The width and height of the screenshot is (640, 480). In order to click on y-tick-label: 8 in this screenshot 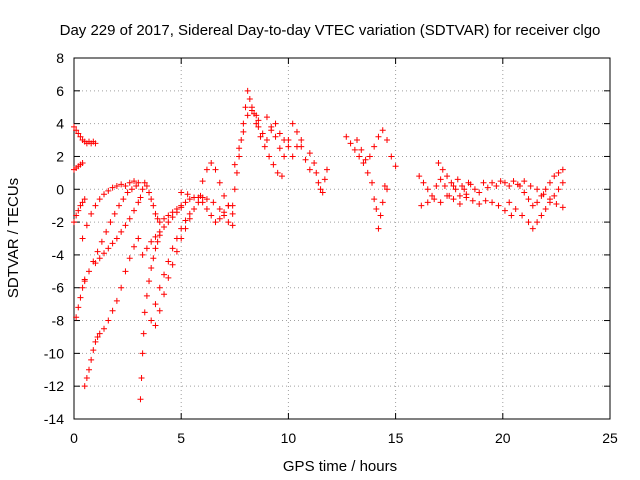, I will do `click(60, 58)`.